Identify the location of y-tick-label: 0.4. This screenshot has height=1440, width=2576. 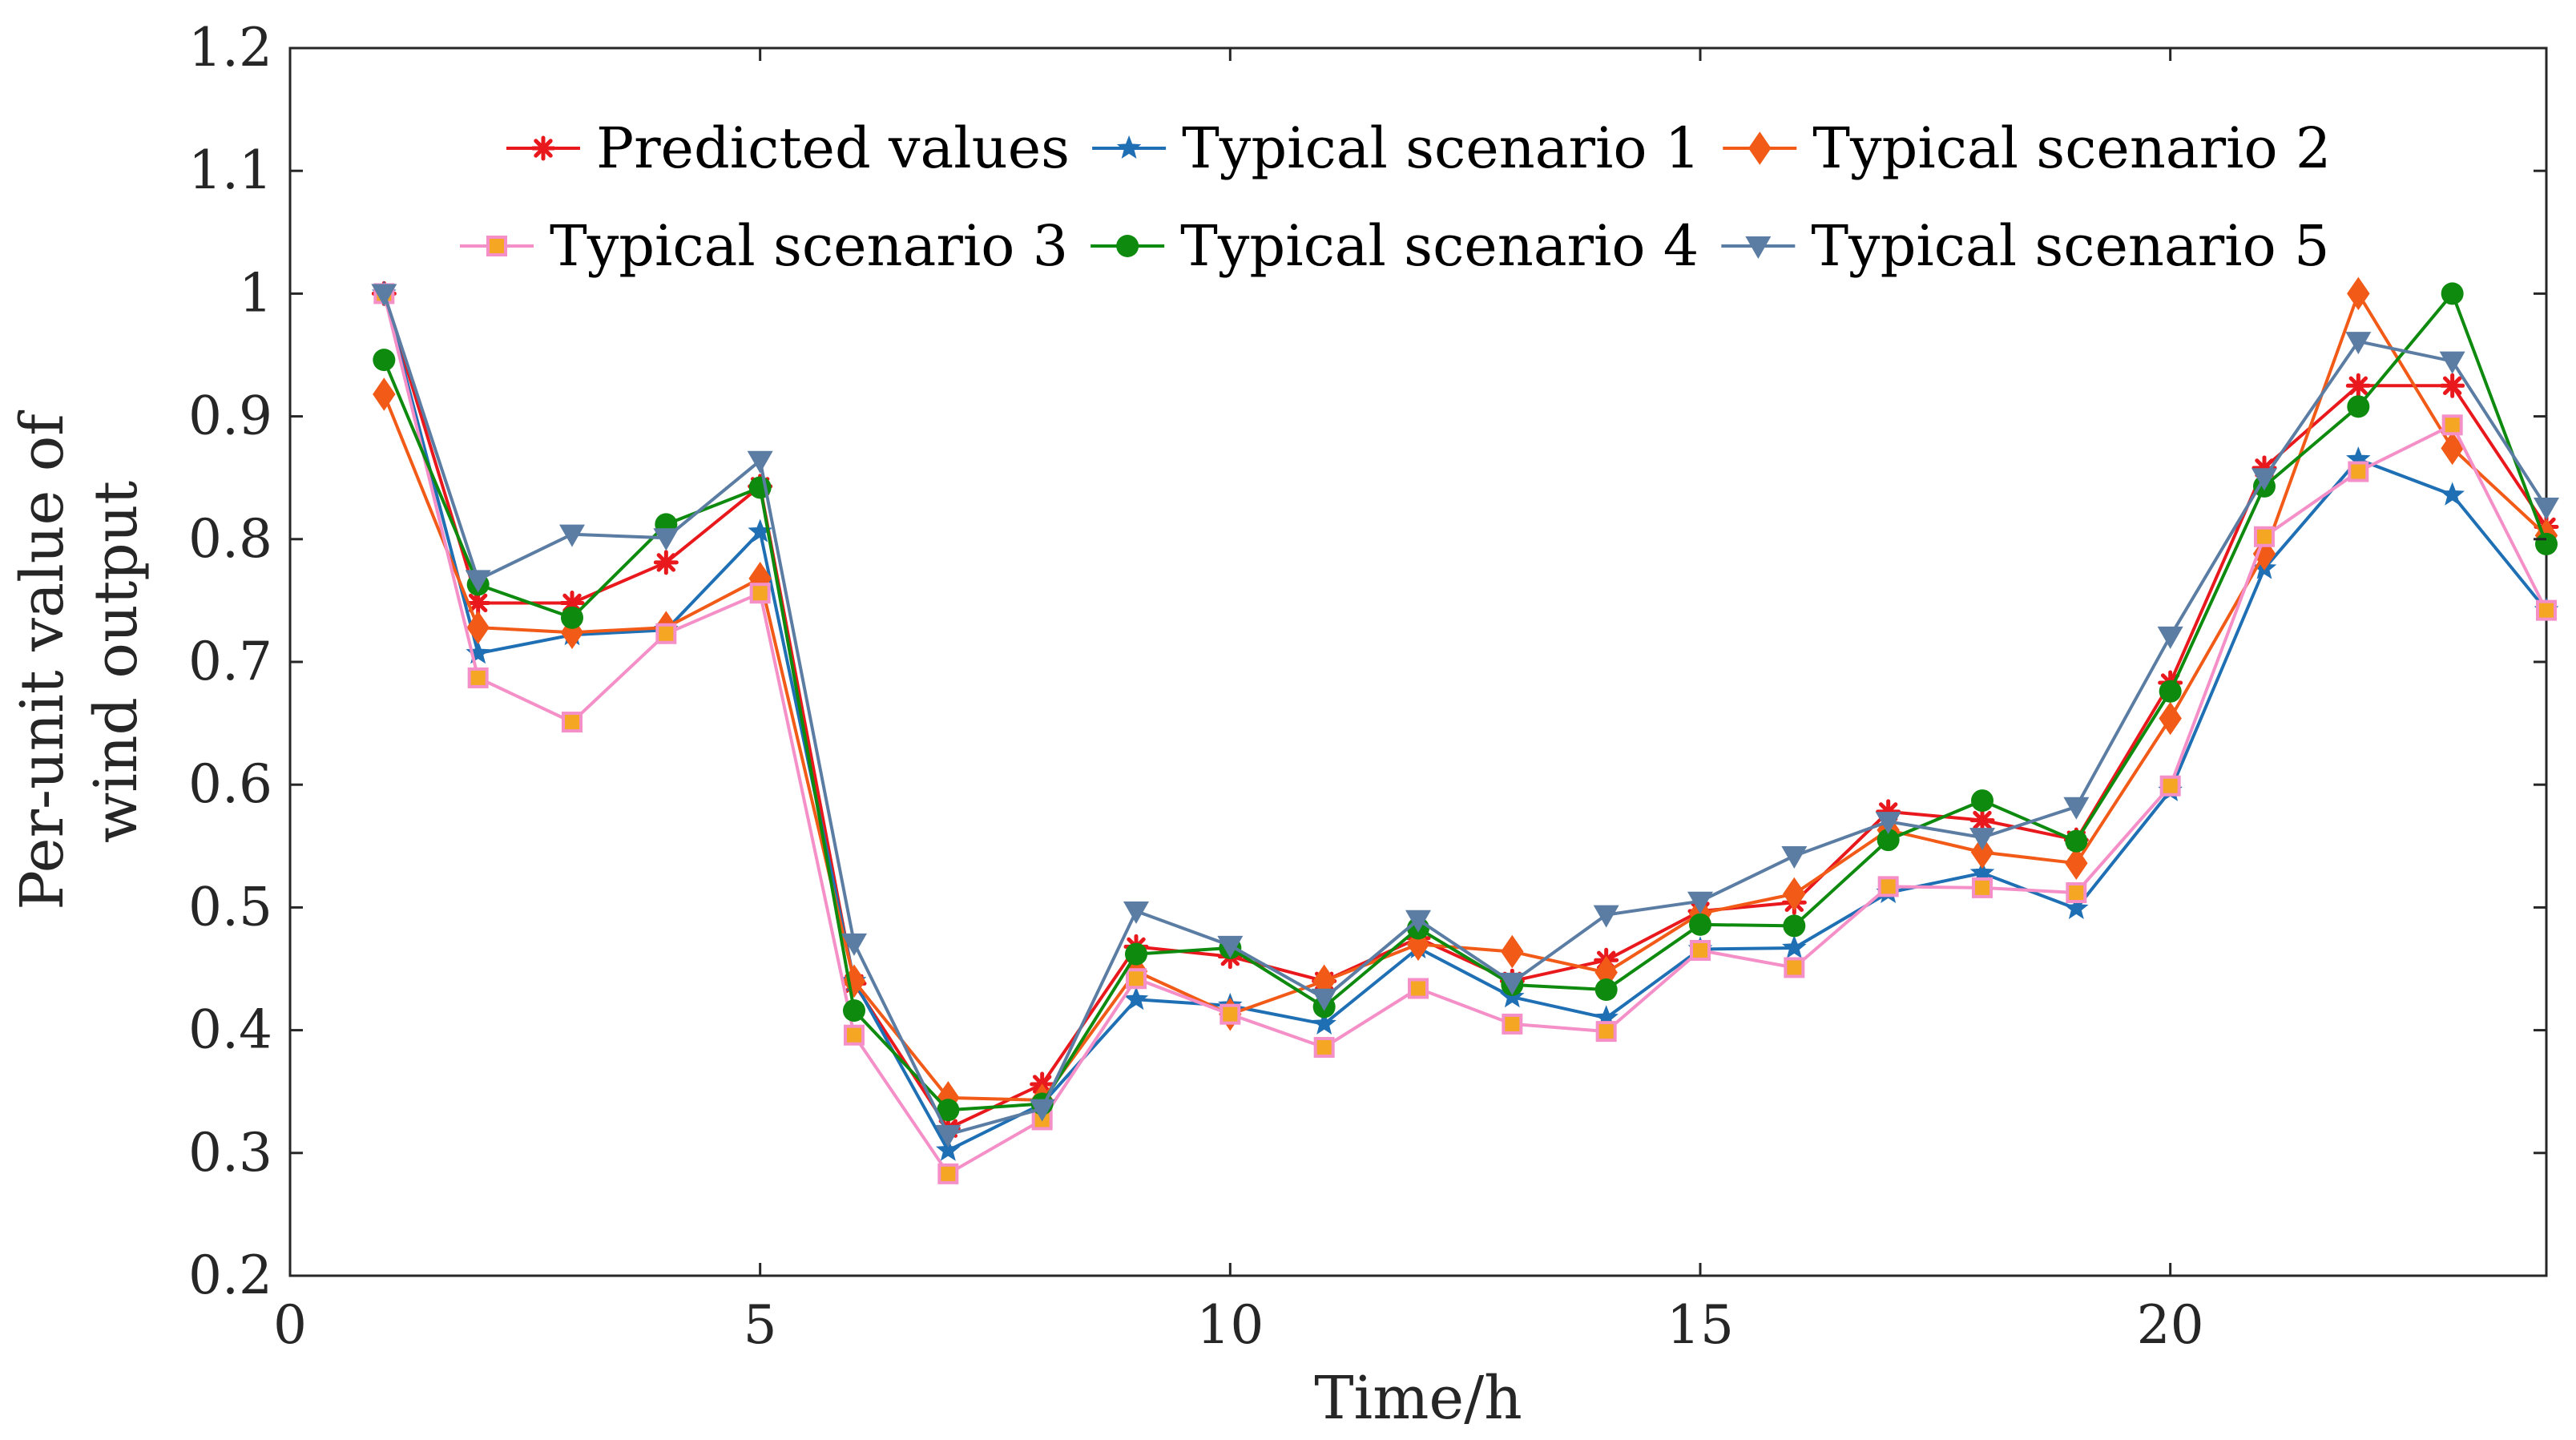
(230, 1030).